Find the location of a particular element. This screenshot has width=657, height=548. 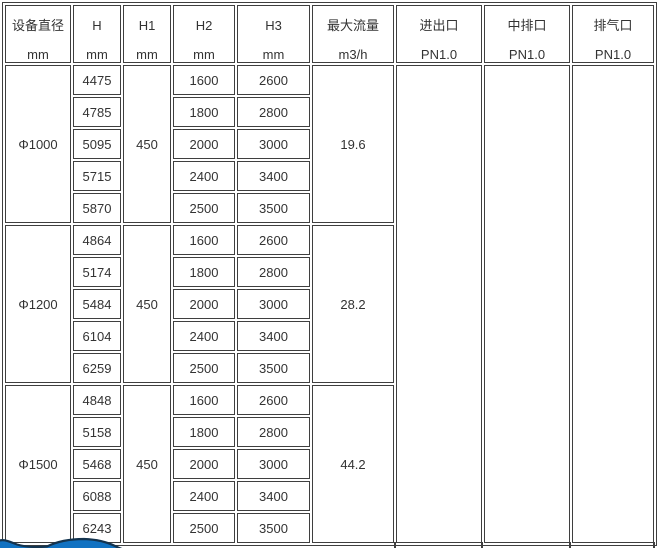

table-row: 5095 2000 3000 is located at coordinates (329, 144).